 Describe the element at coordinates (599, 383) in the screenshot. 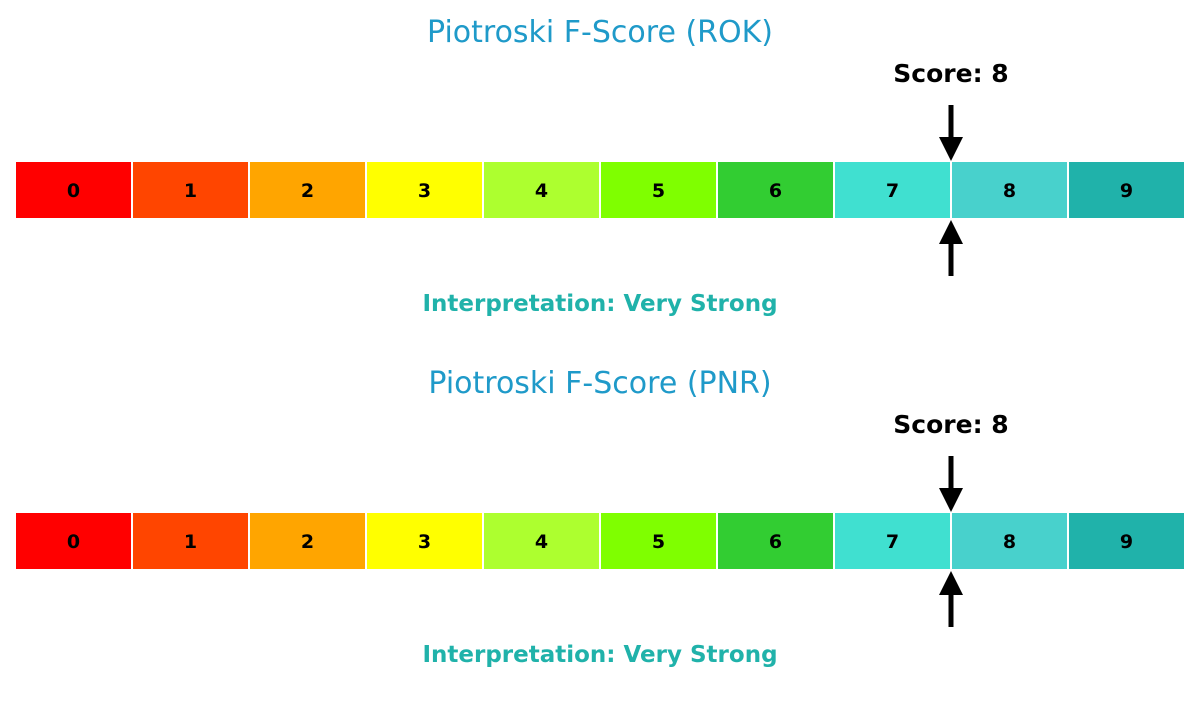

I see `chart-title: Piotroski F-Score (PNR)` at that location.